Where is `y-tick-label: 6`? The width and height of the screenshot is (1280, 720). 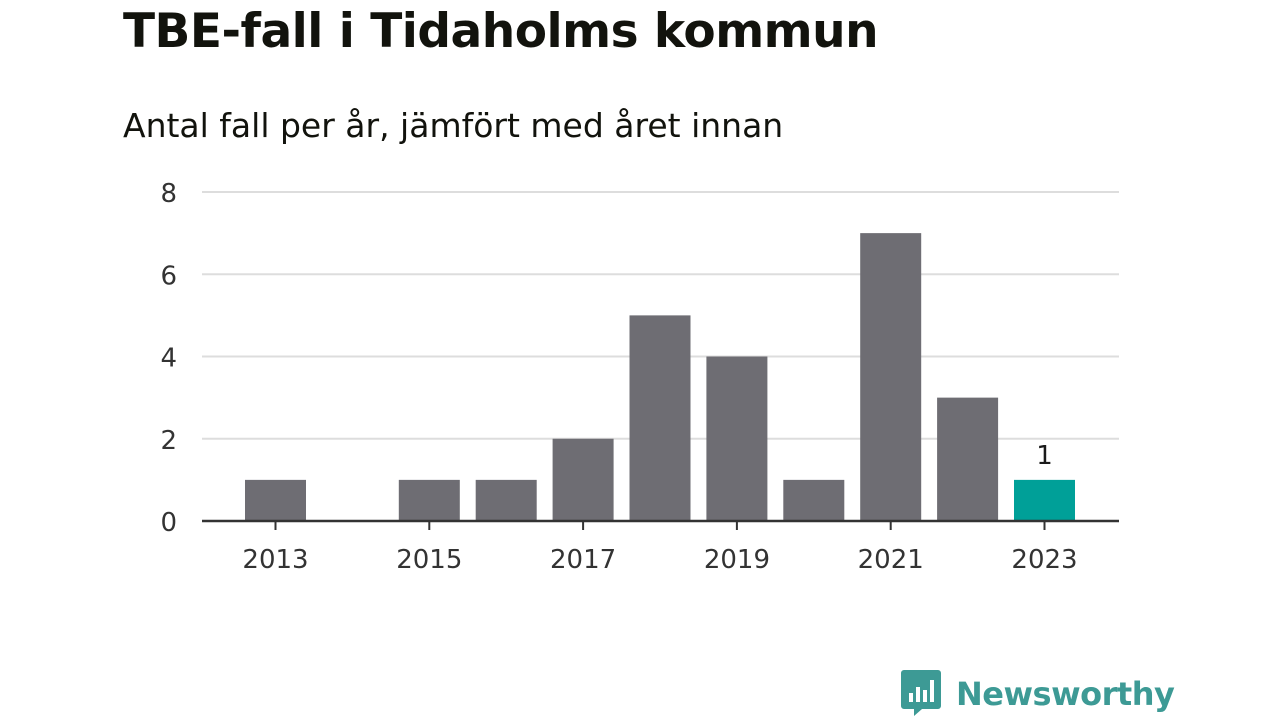 y-tick-label: 6 is located at coordinates (168, 276).